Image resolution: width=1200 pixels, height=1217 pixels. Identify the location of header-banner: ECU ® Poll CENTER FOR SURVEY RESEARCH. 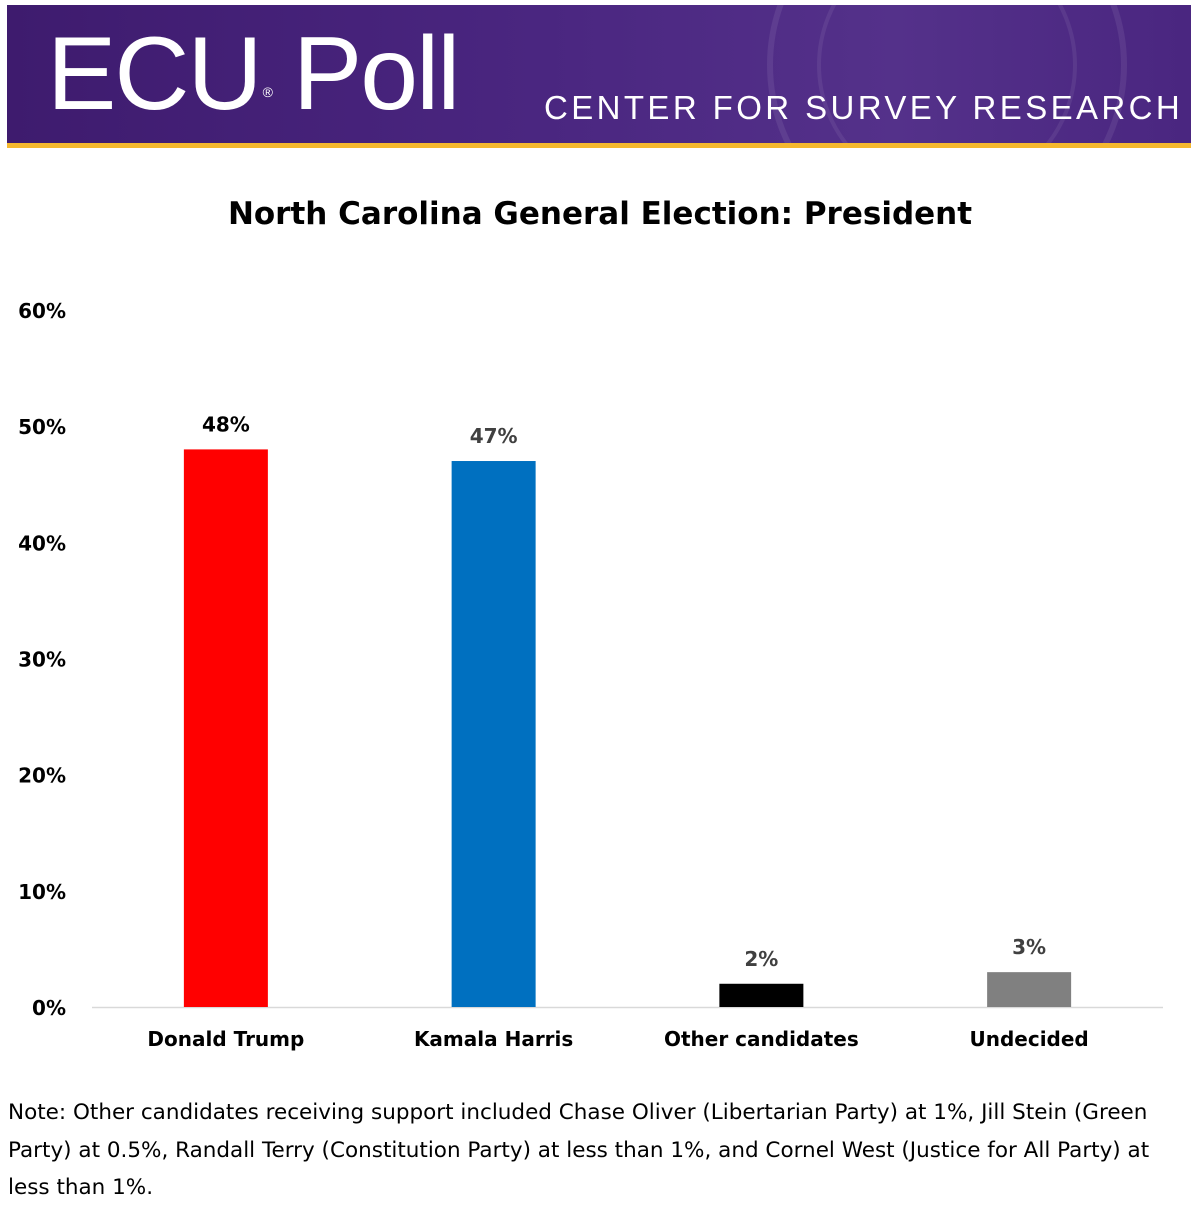
(599, 74).